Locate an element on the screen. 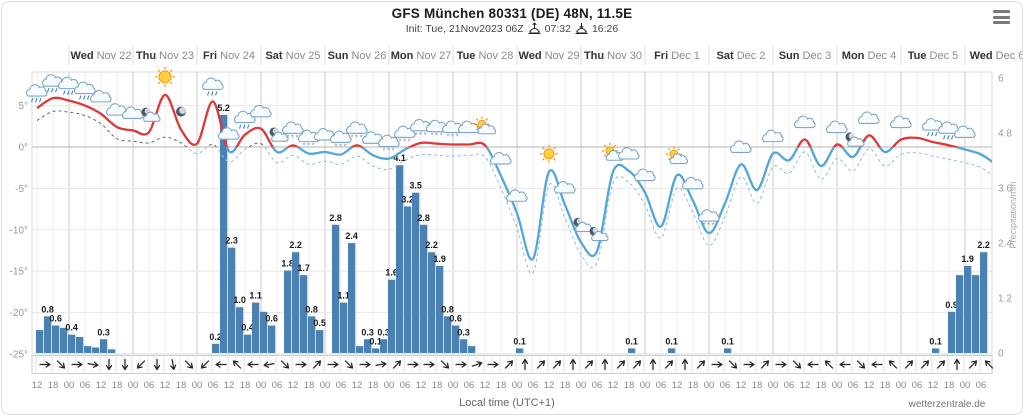 Image resolution: width=1024 pixels, height=416 pixels. svg-text: -15° is located at coordinates (19, 272).